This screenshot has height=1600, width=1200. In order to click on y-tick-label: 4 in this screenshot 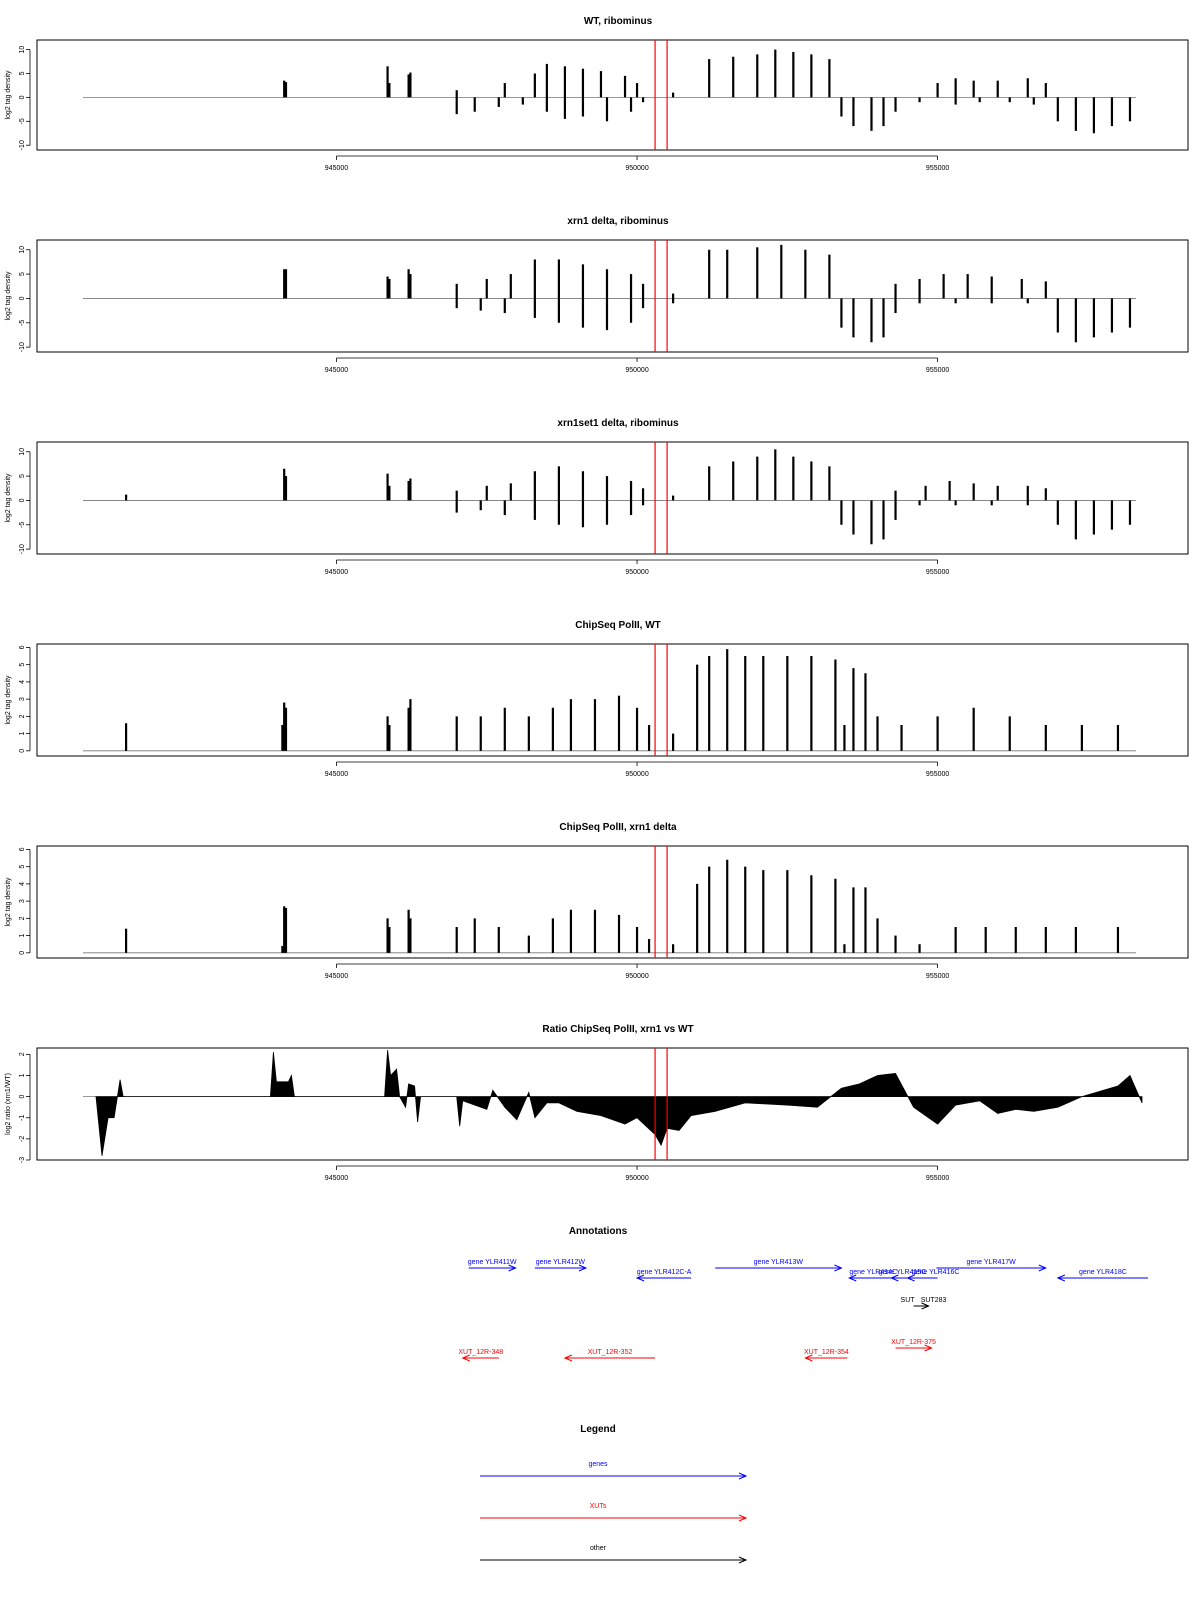, I will do `click(22, 682)`.